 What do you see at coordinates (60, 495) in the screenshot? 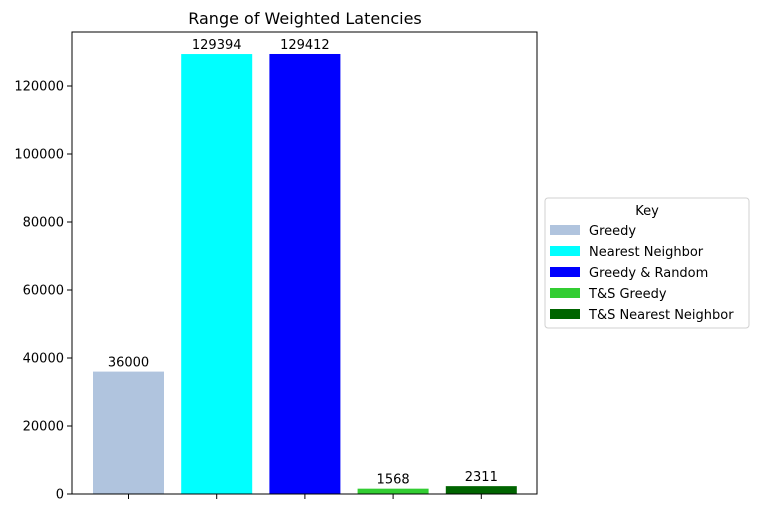
I see `y-tick-label-0: 0` at bounding box center [60, 495].